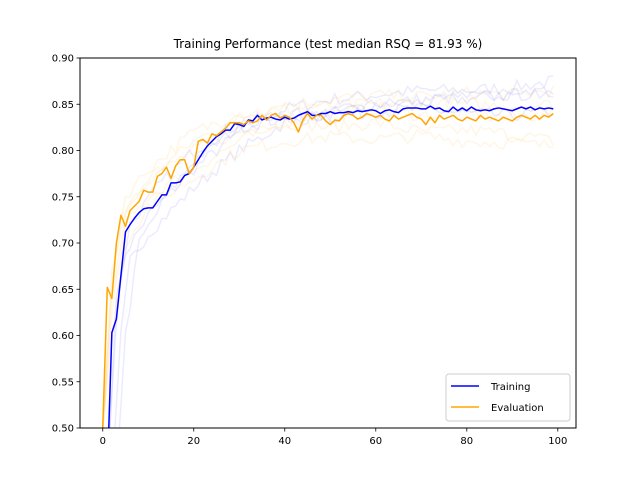 This screenshot has height=480, width=640. What do you see at coordinates (63, 382) in the screenshot?
I see `y-tick-label: 0.55` at bounding box center [63, 382].